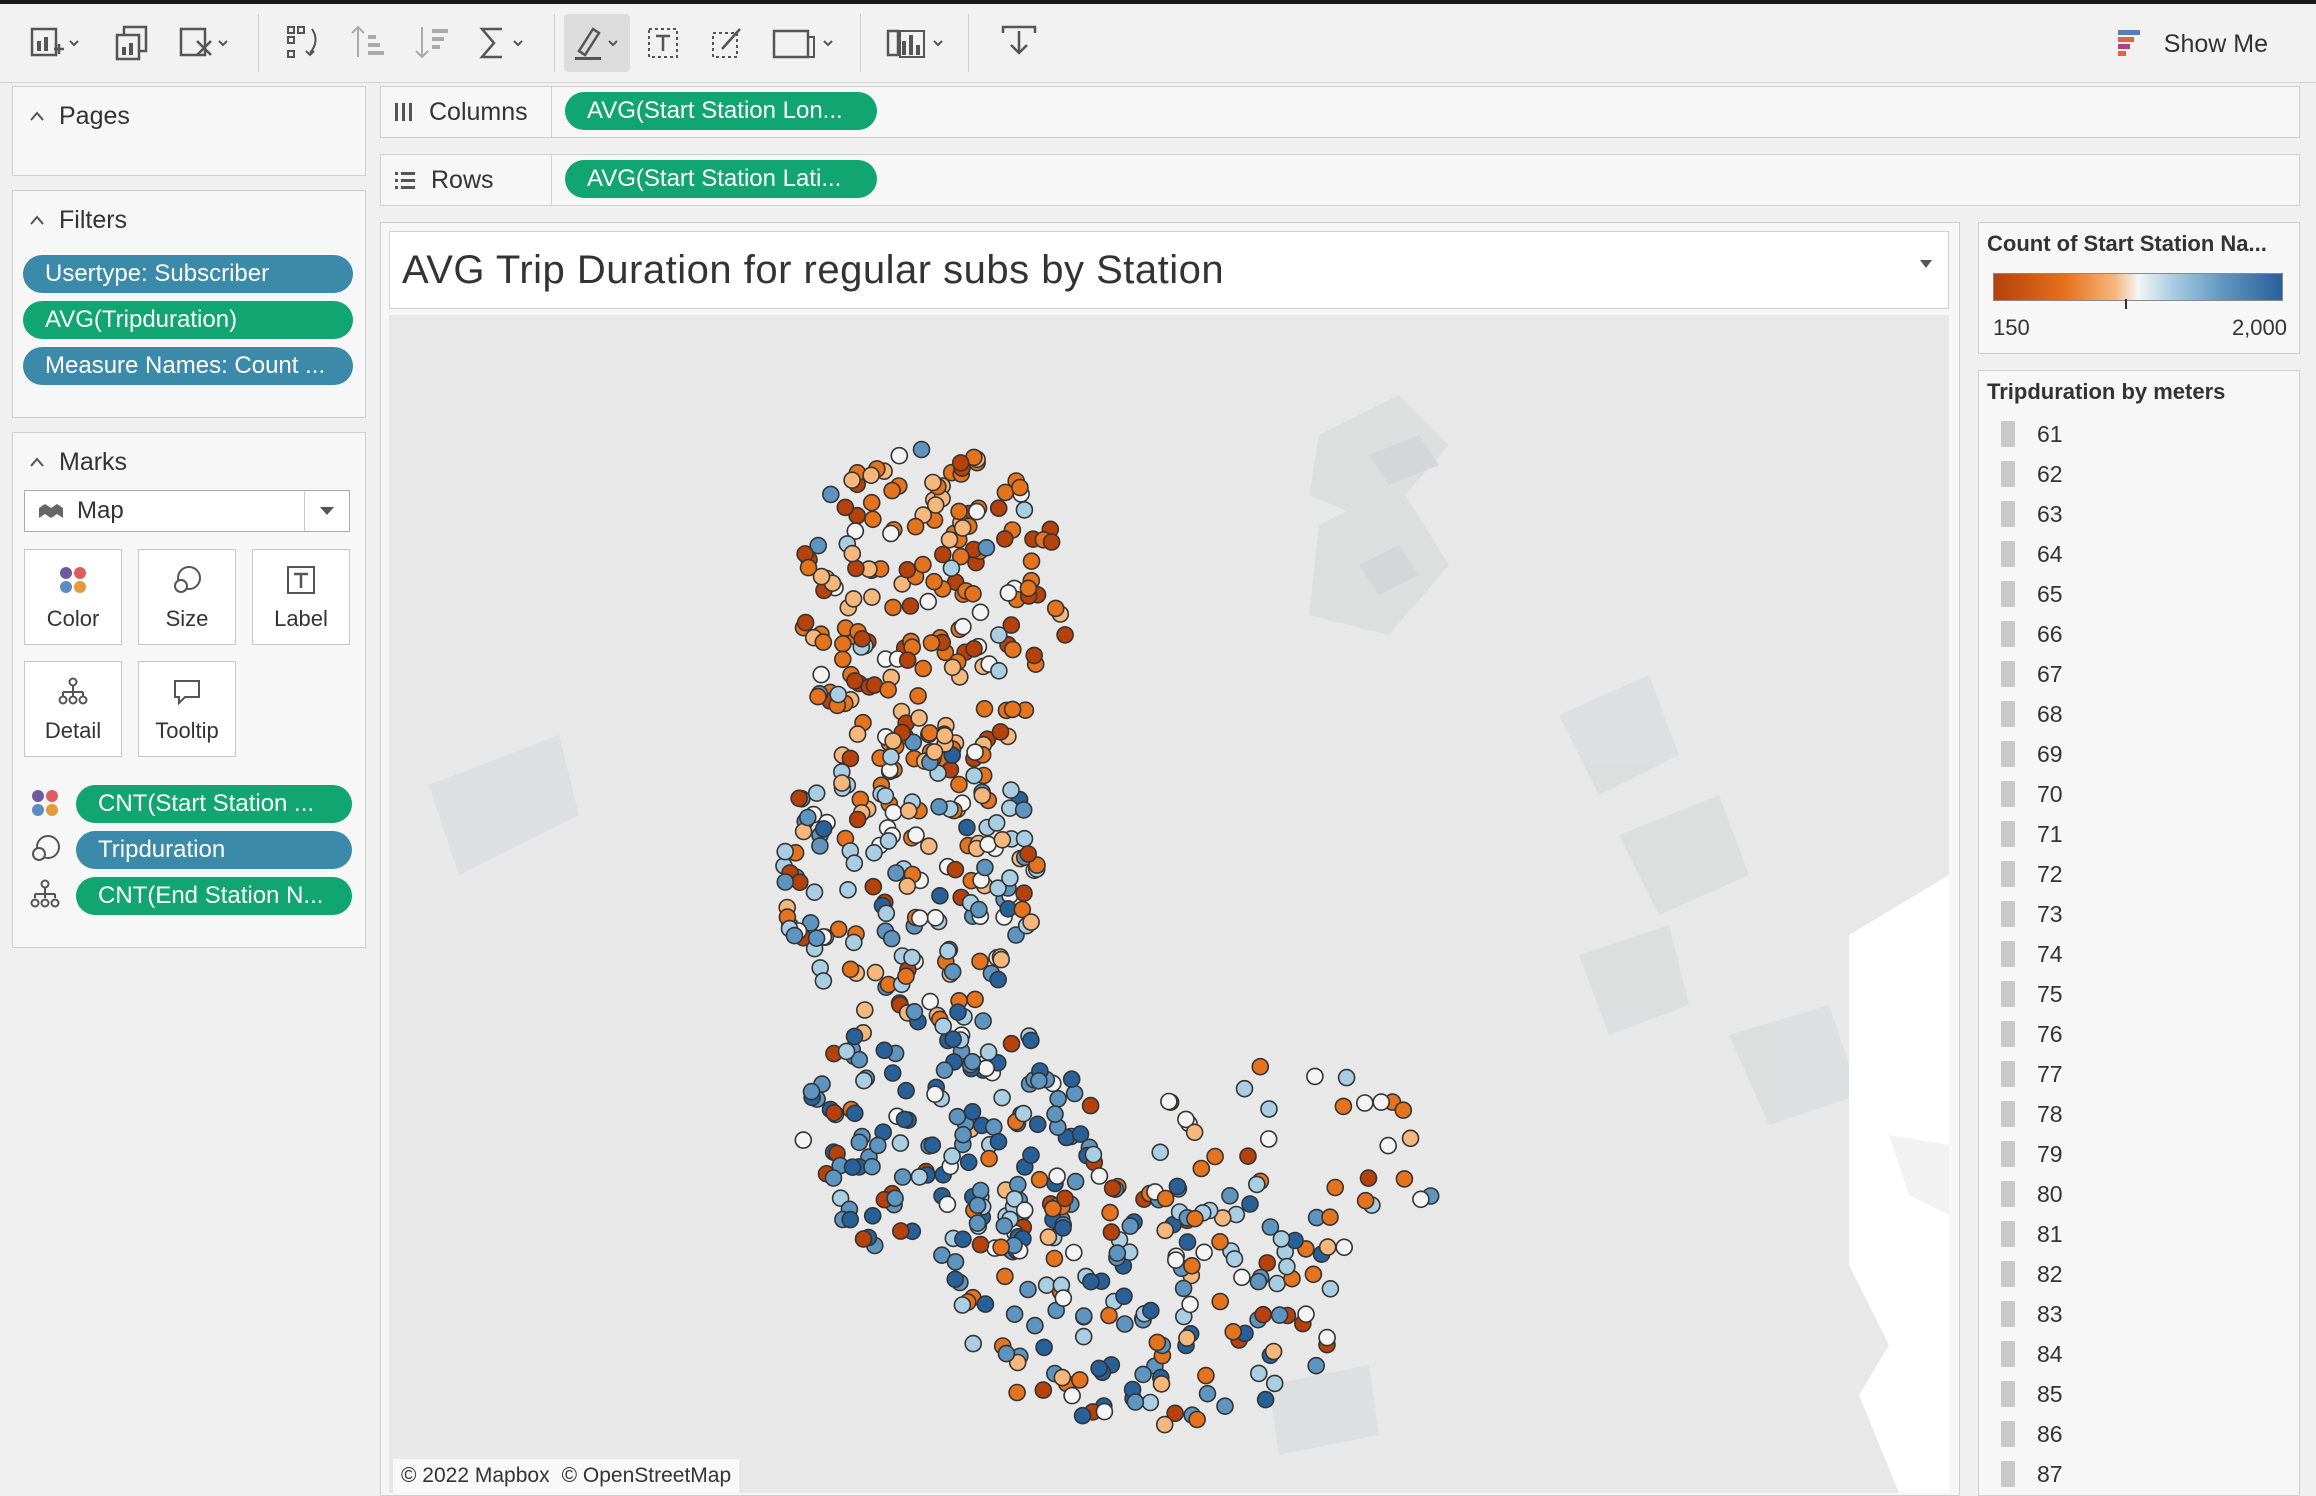 The image size is (2316, 1496). I want to click on sort-descending-button, so click(432, 43).